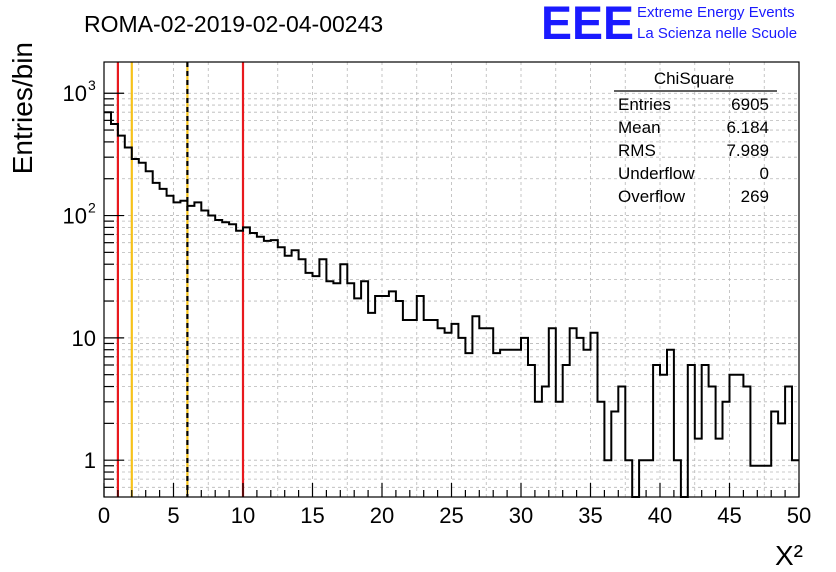 This screenshot has width=836, height=572. I want to click on x-tick-label: 15, so click(312, 515).